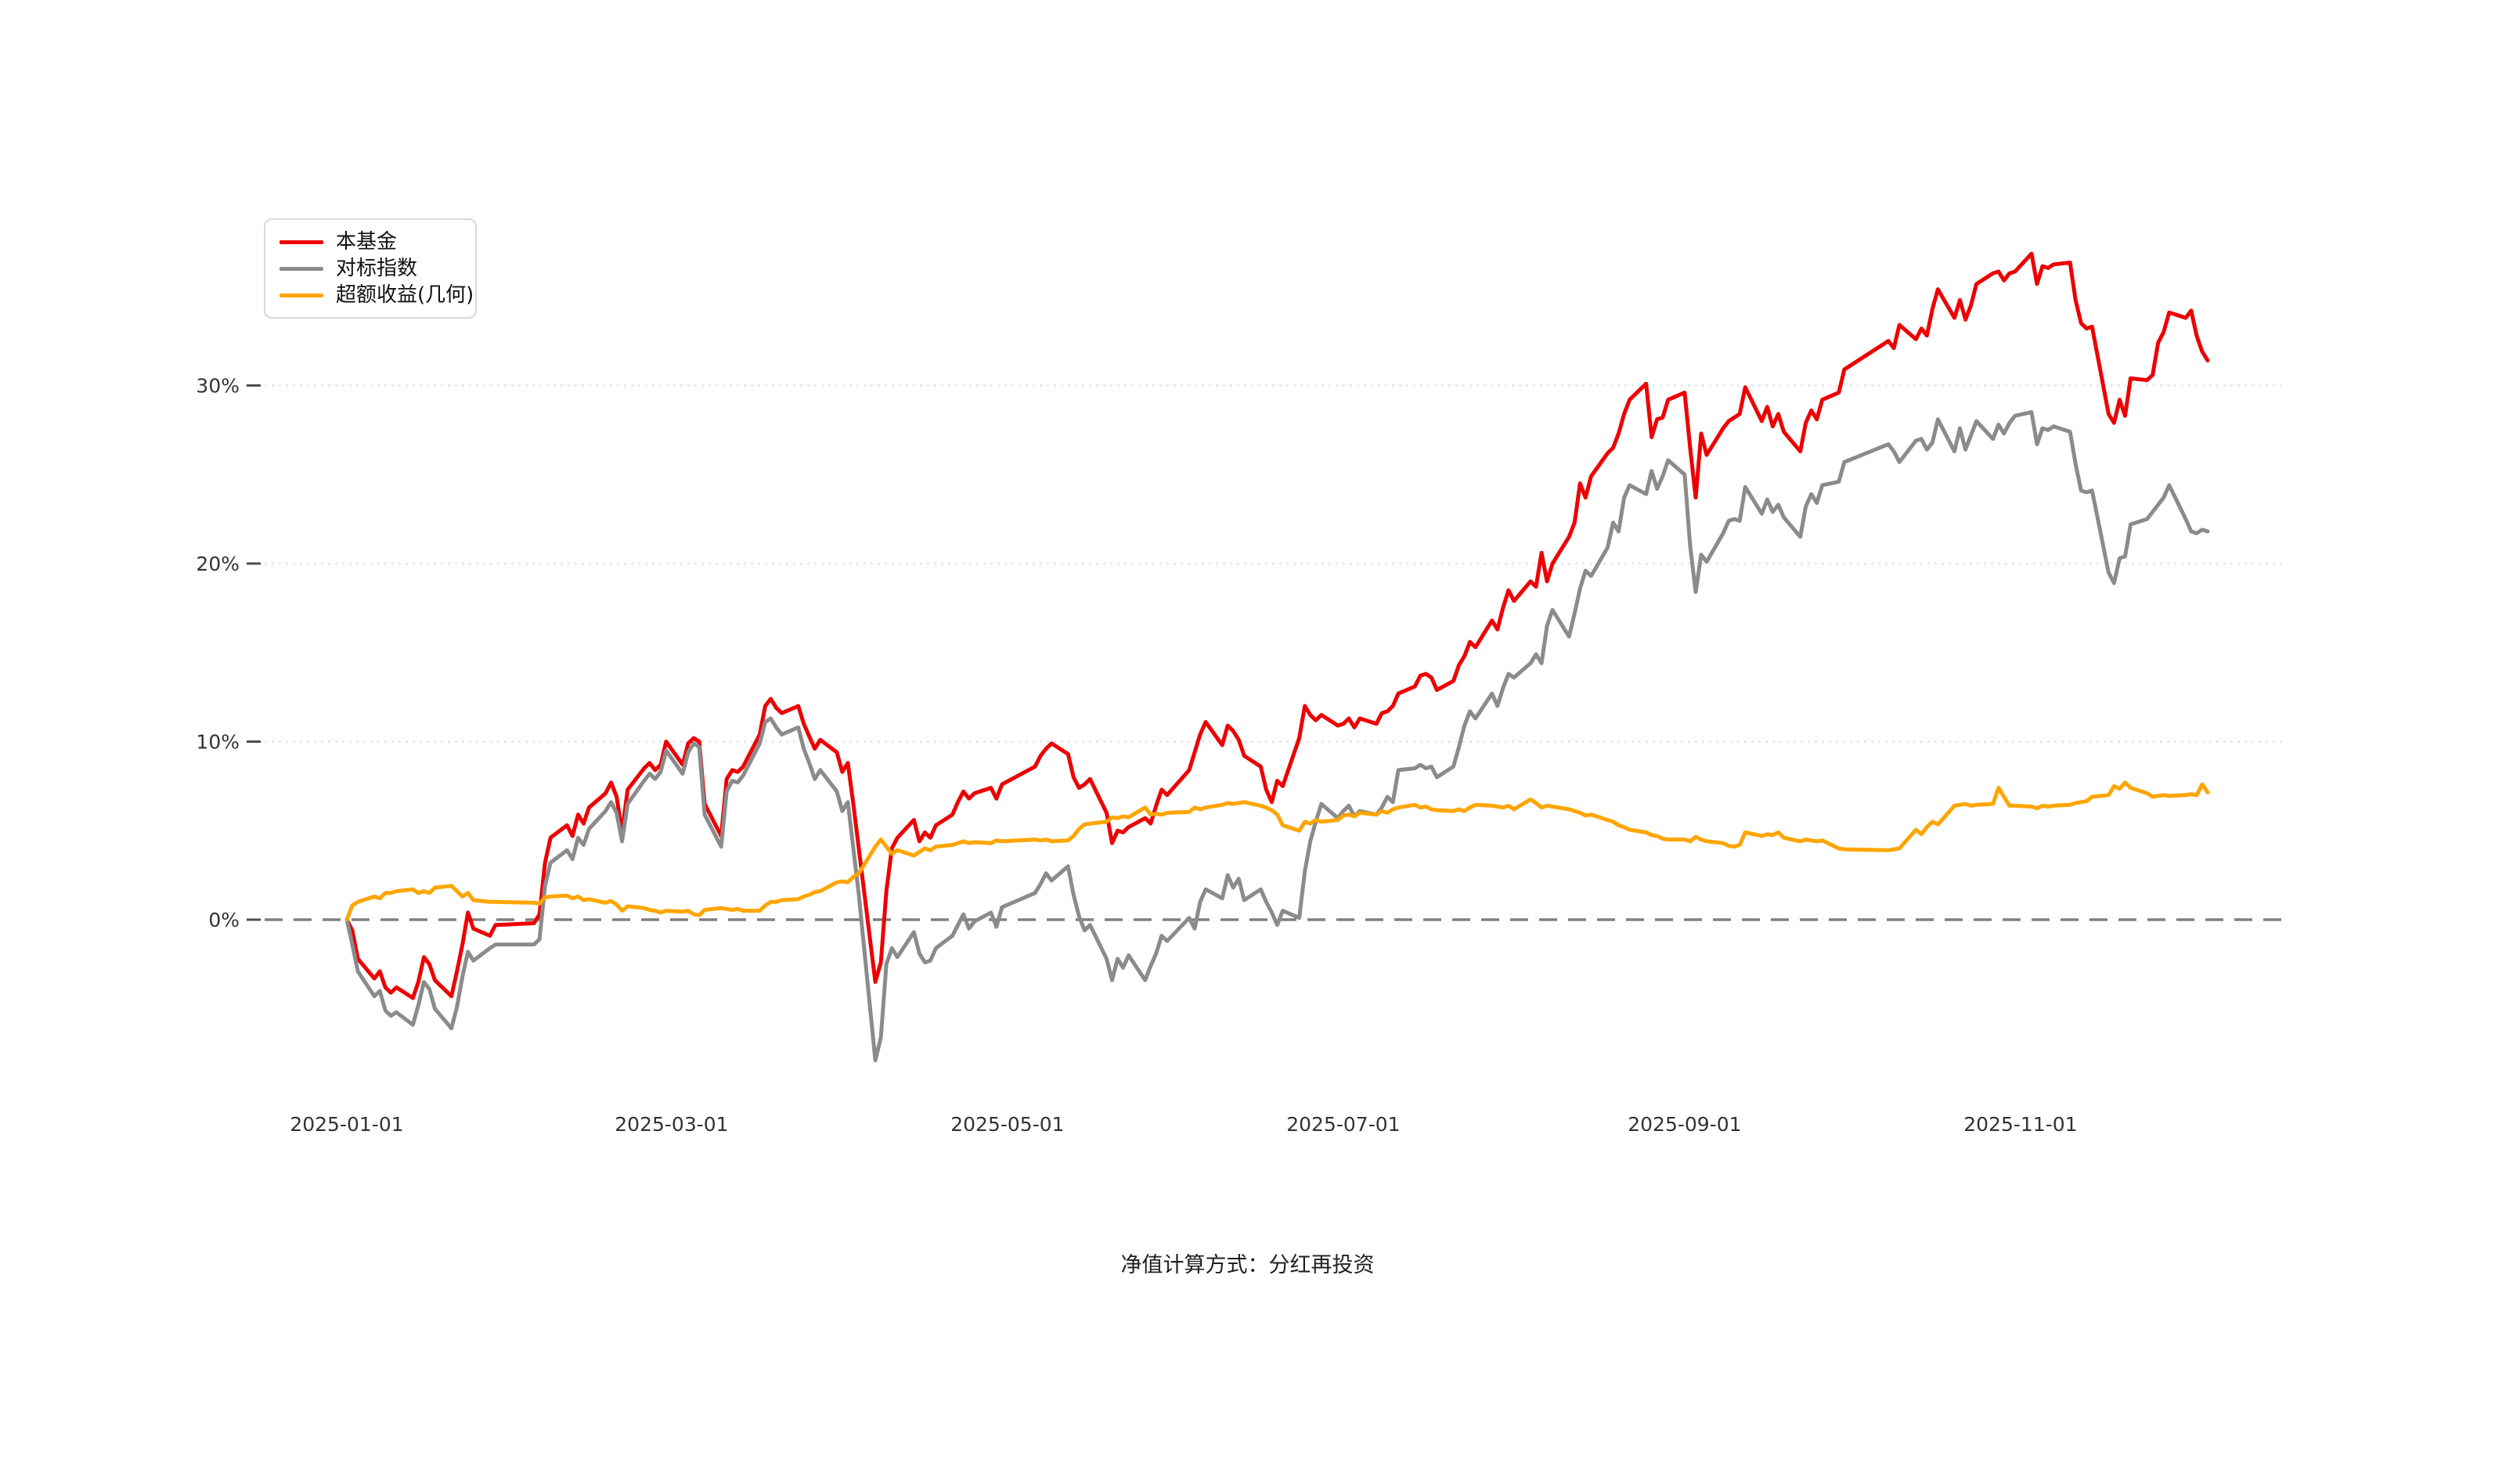  I want to click on benchmark-line-swatch, so click(301, 268).